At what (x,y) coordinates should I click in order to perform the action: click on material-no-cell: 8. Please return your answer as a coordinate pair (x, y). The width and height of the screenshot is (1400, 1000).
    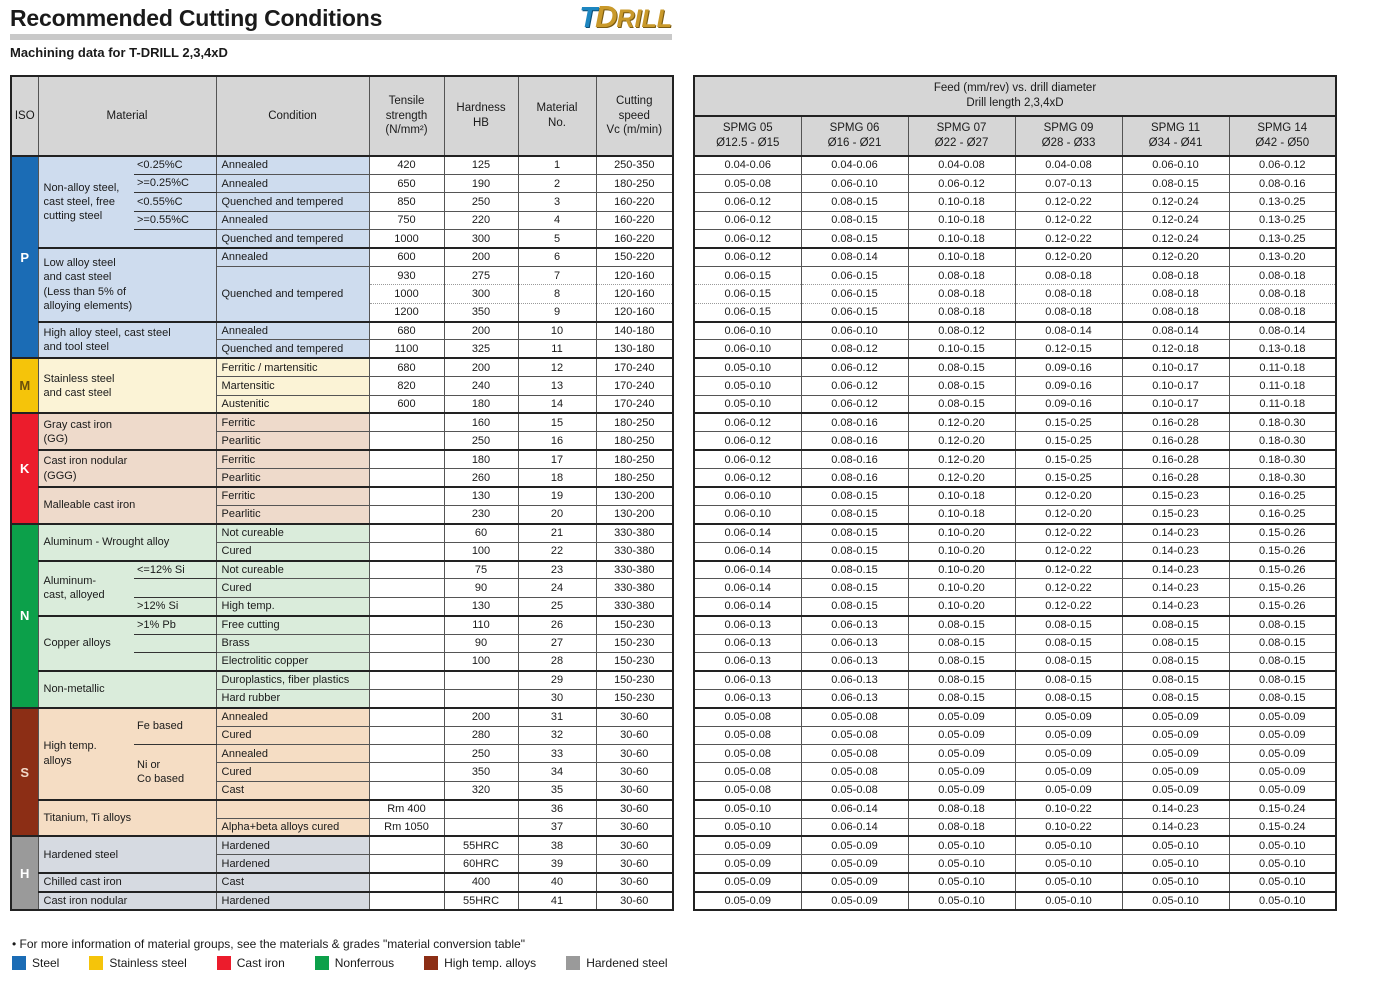
    Looking at the image, I should click on (556, 294).